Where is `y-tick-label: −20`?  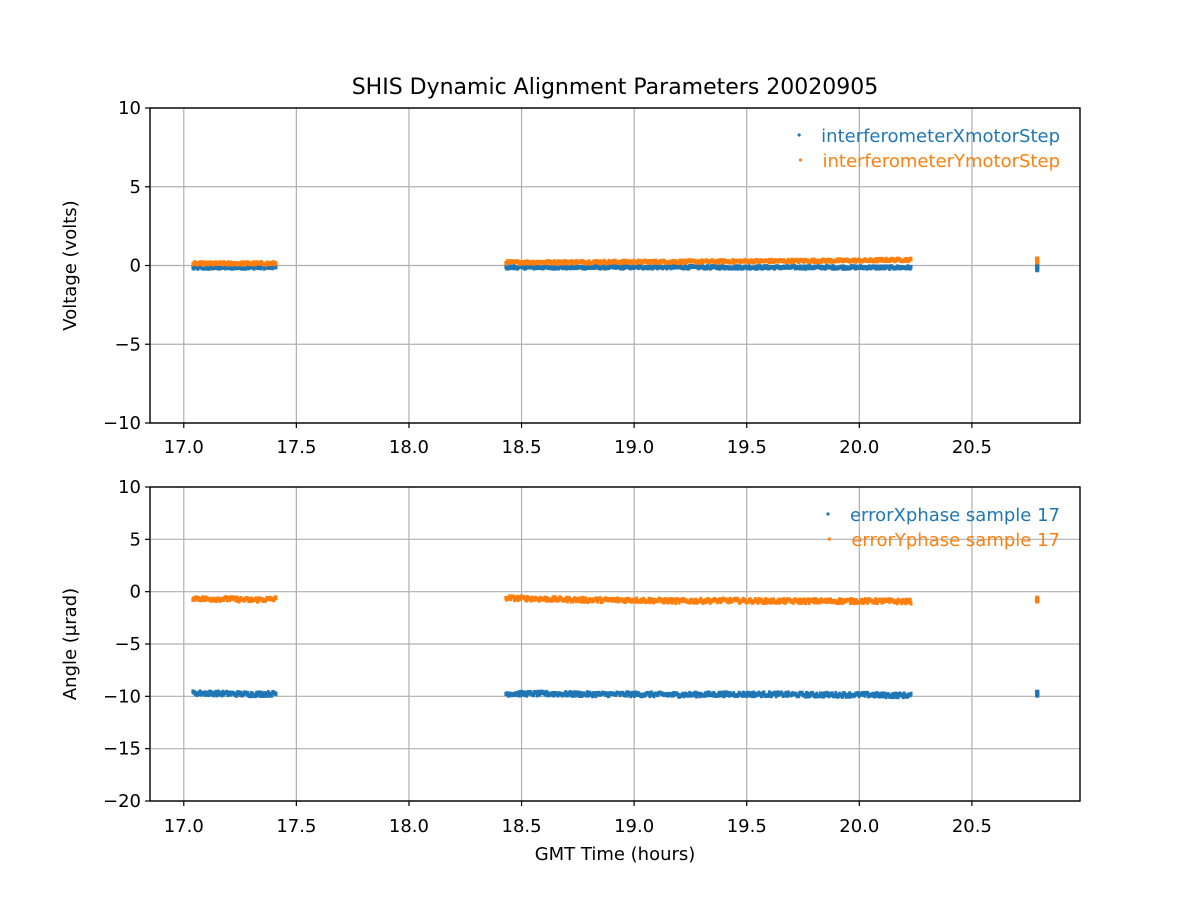
y-tick-label: −20 is located at coordinates (122, 801).